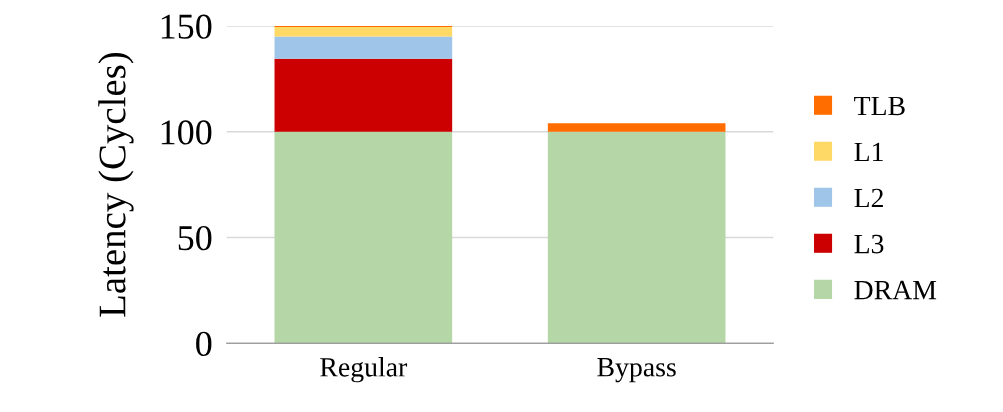 The width and height of the screenshot is (1003, 412). What do you see at coordinates (195, 238) in the screenshot?
I see `y-tick-label: 50` at bounding box center [195, 238].